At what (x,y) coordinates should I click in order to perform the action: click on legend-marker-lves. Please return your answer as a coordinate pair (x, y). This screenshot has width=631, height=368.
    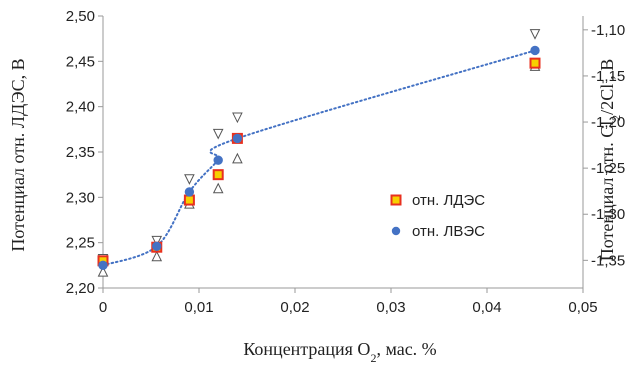
    Looking at the image, I should click on (396, 231).